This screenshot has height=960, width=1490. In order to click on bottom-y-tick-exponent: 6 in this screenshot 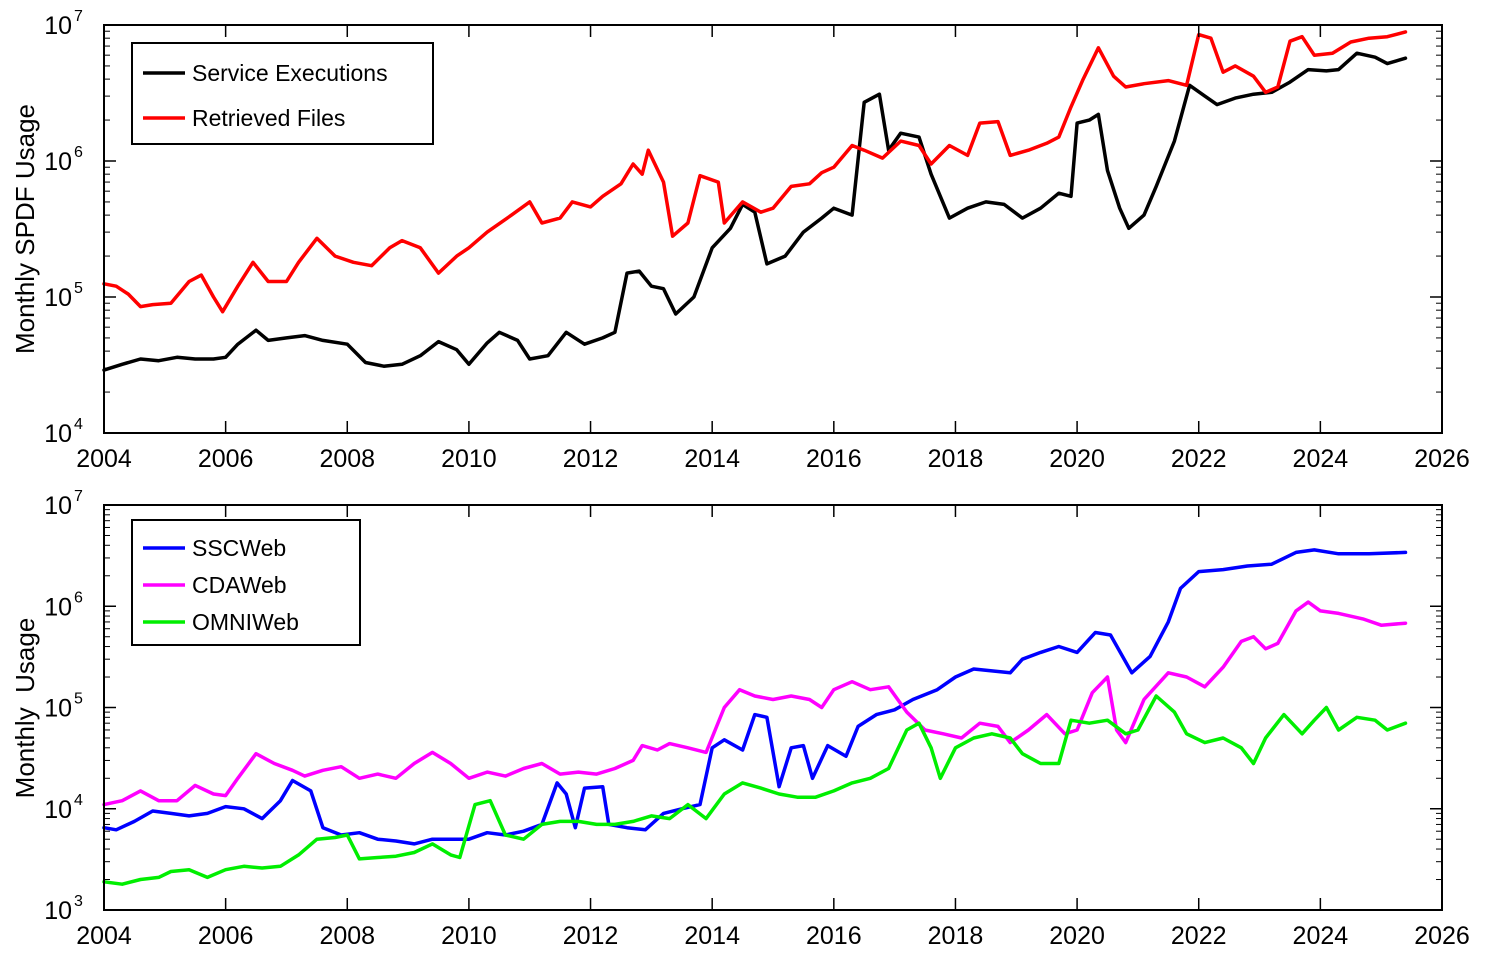, I will do `click(78, 597)`.